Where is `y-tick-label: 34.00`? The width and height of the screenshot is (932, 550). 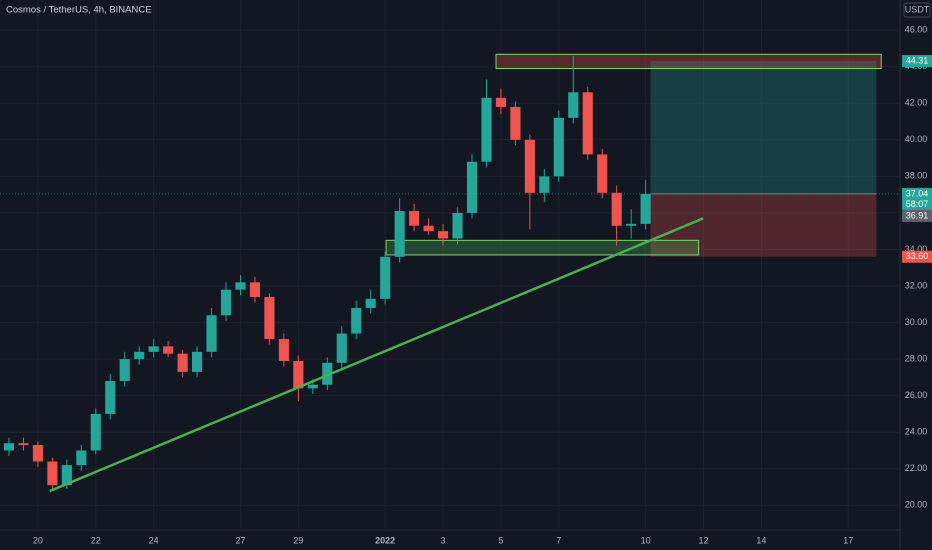 y-tick-label: 34.00 is located at coordinates (916, 249).